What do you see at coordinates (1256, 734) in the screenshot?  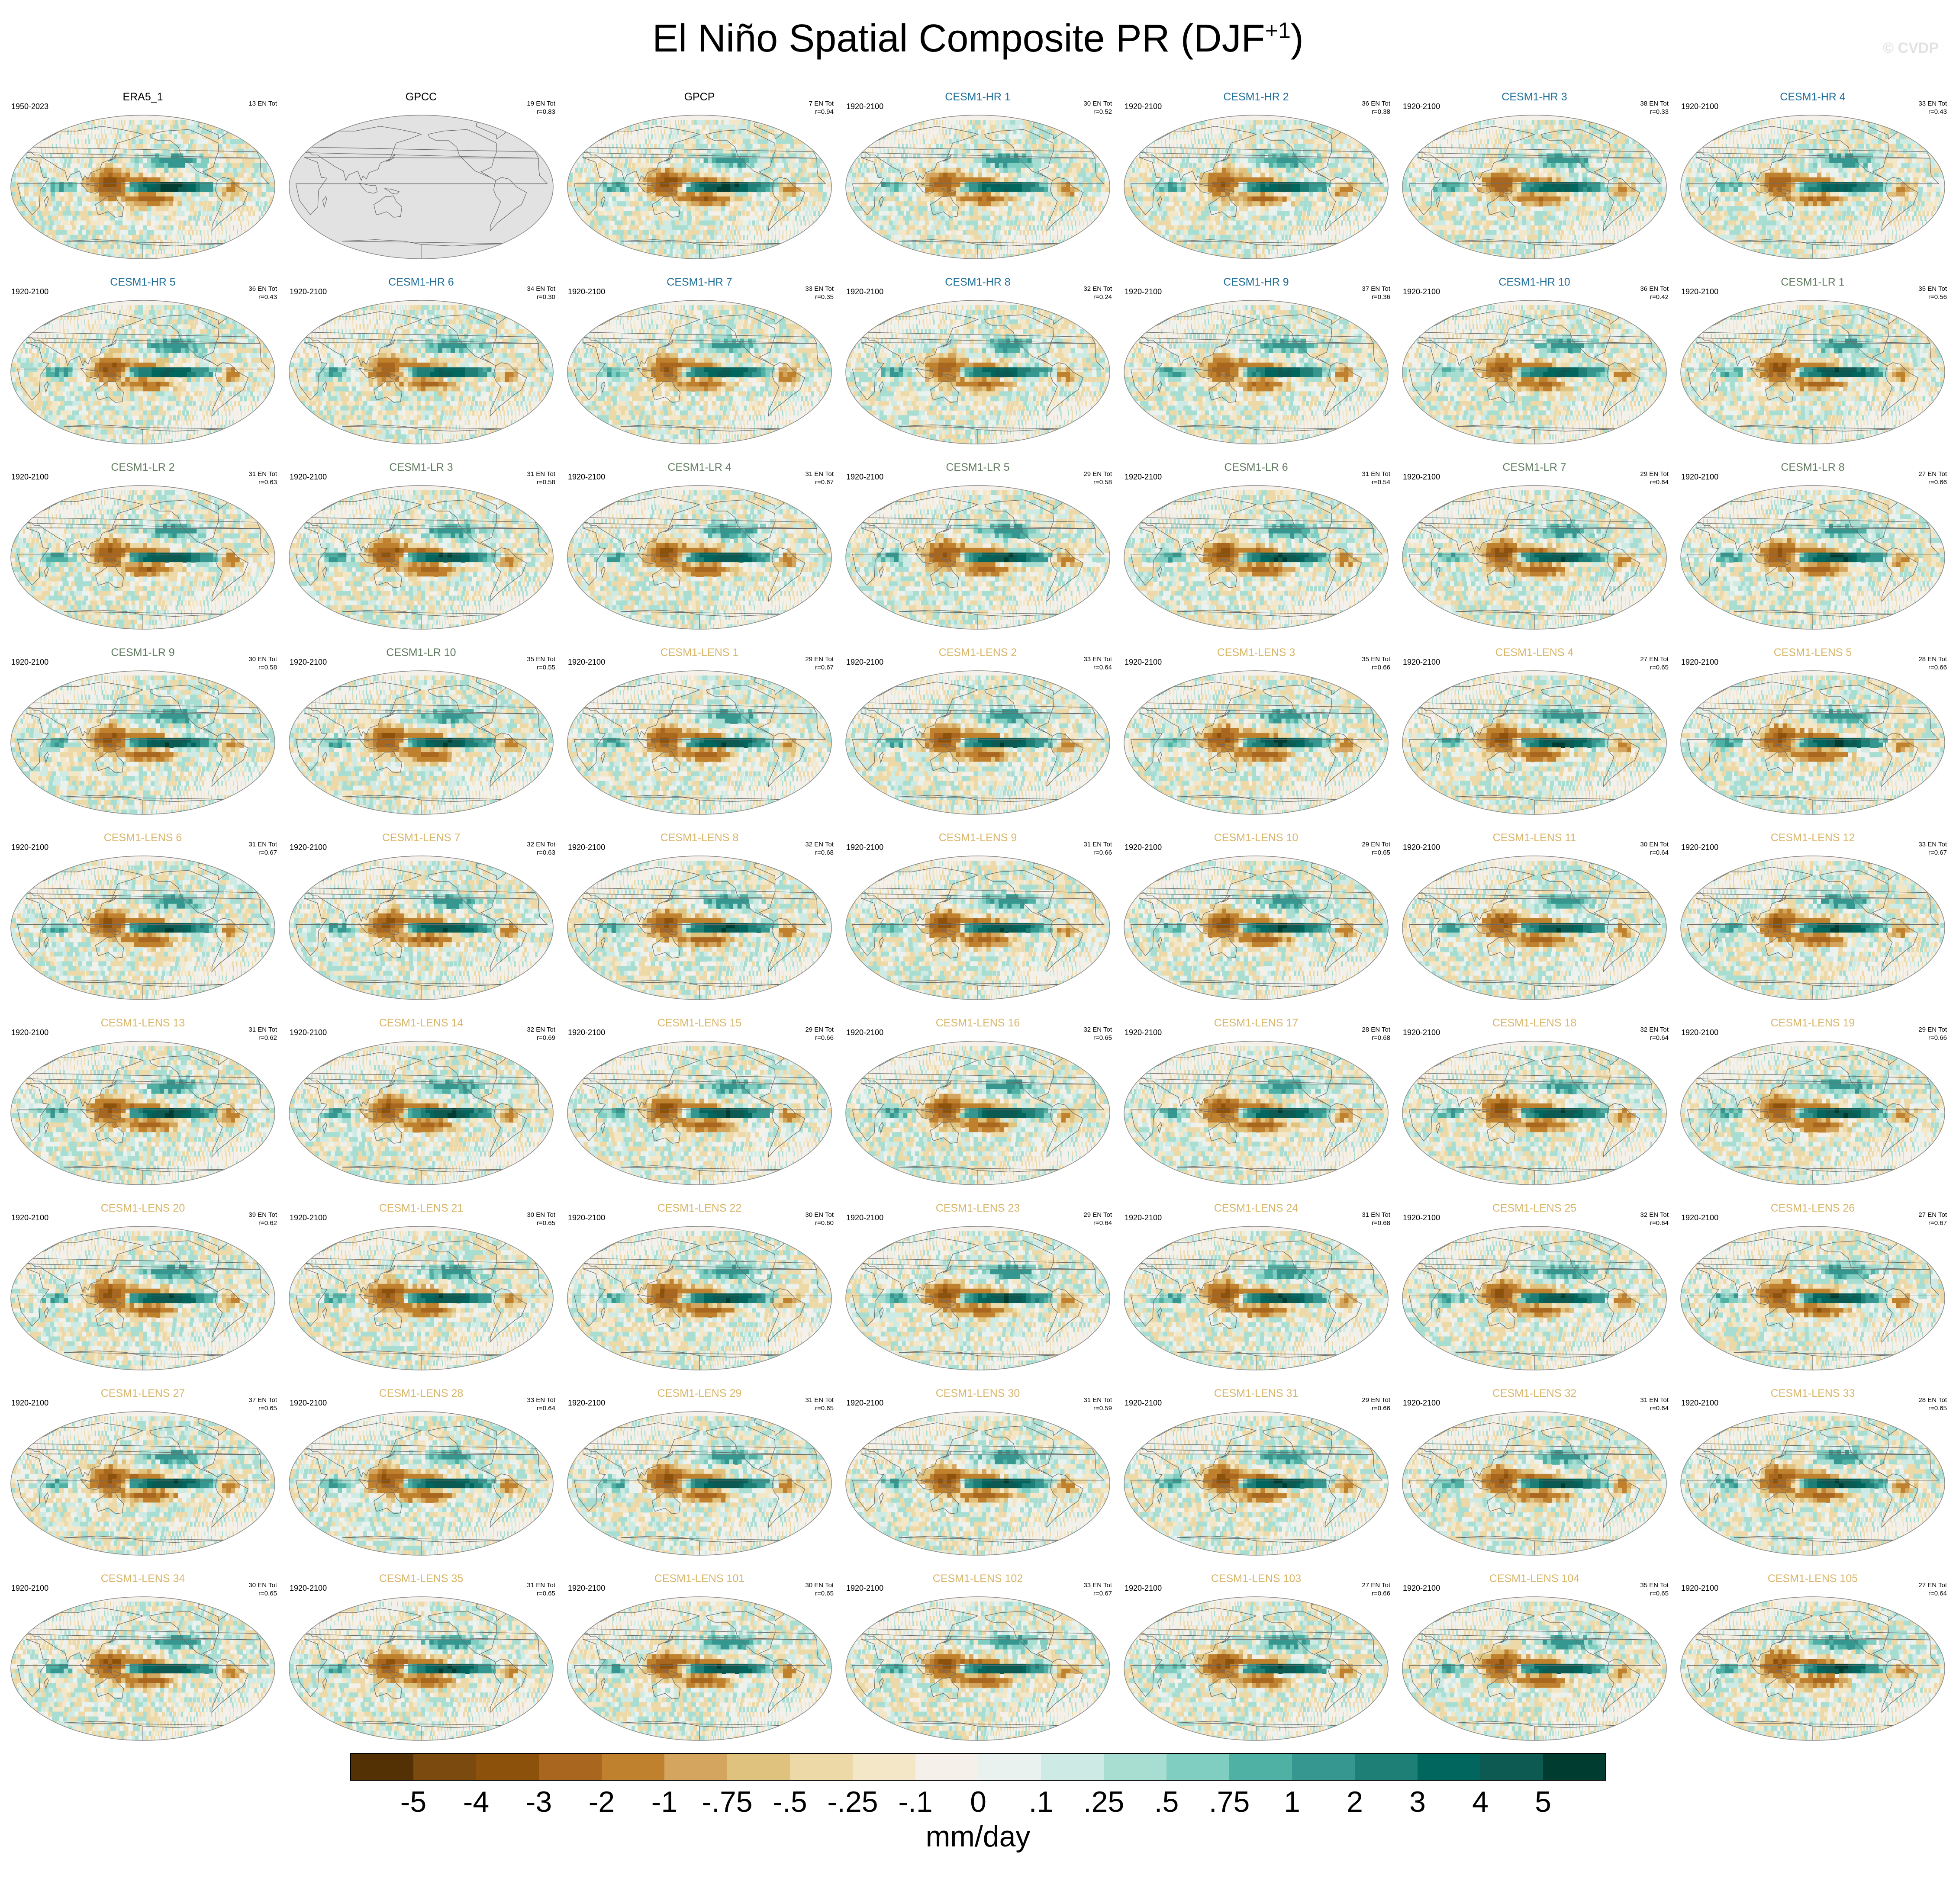 I see `map-panel: CESM1-LENS 3 1920-2100 35 EN Tot r=0.66` at bounding box center [1256, 734].